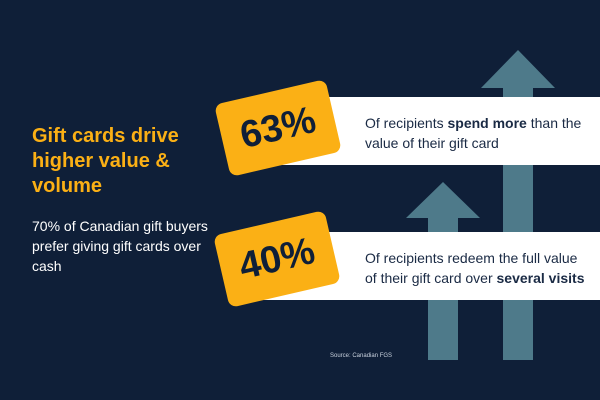  I want to click on stat-value: 63%, so click(278, 127).